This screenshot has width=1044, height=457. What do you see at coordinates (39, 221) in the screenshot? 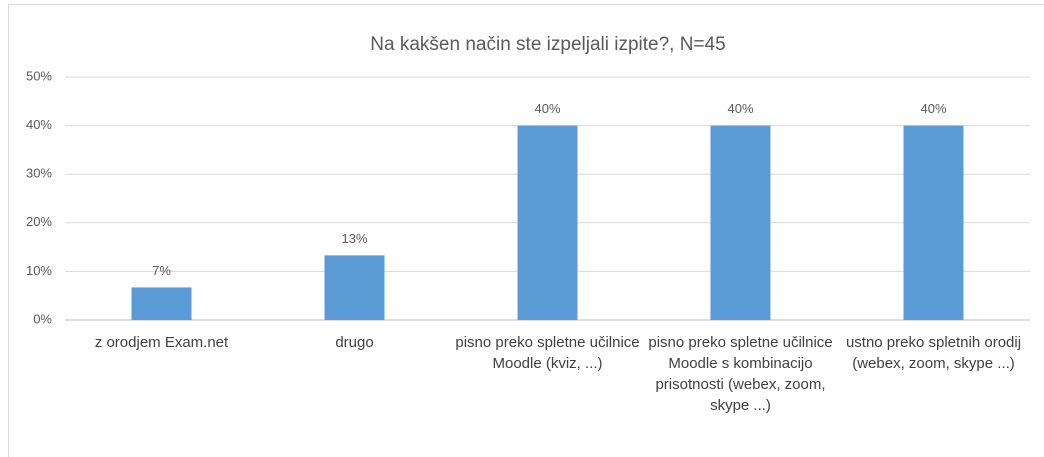
I see `y-tick-label: 20%` at bounding box center [39, 221].